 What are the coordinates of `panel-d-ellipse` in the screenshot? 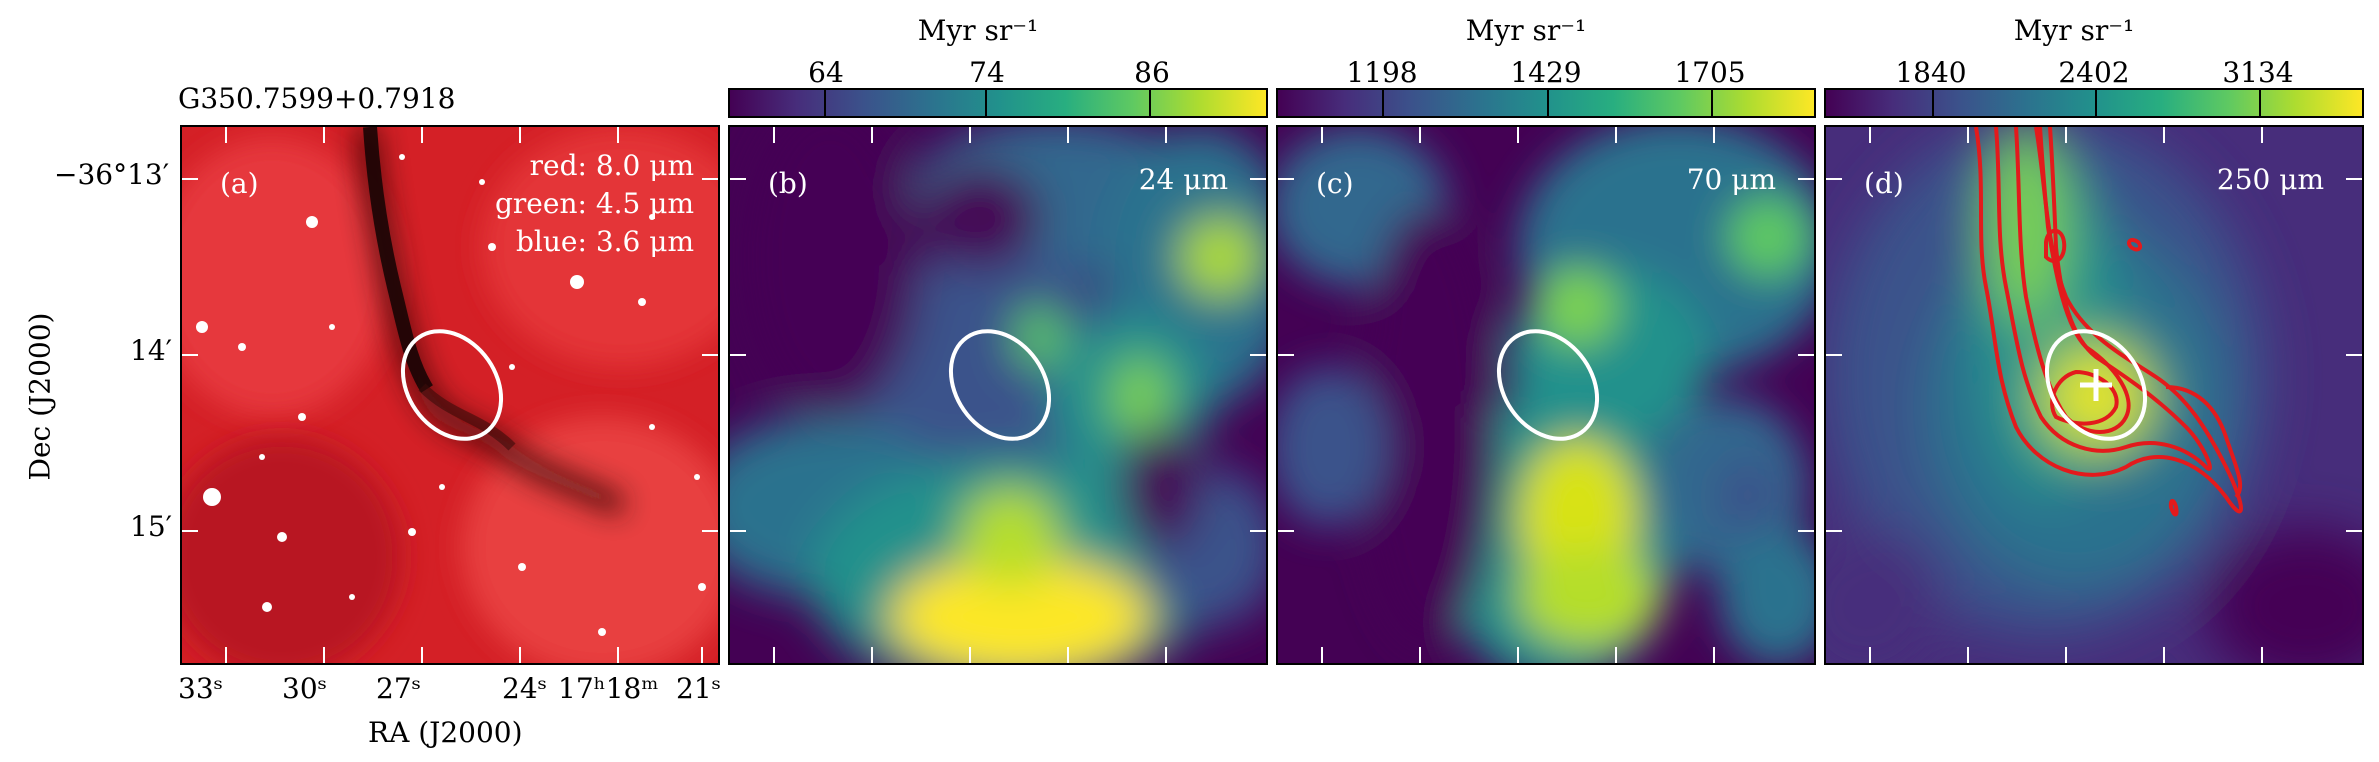 It's located at (2096, 385).